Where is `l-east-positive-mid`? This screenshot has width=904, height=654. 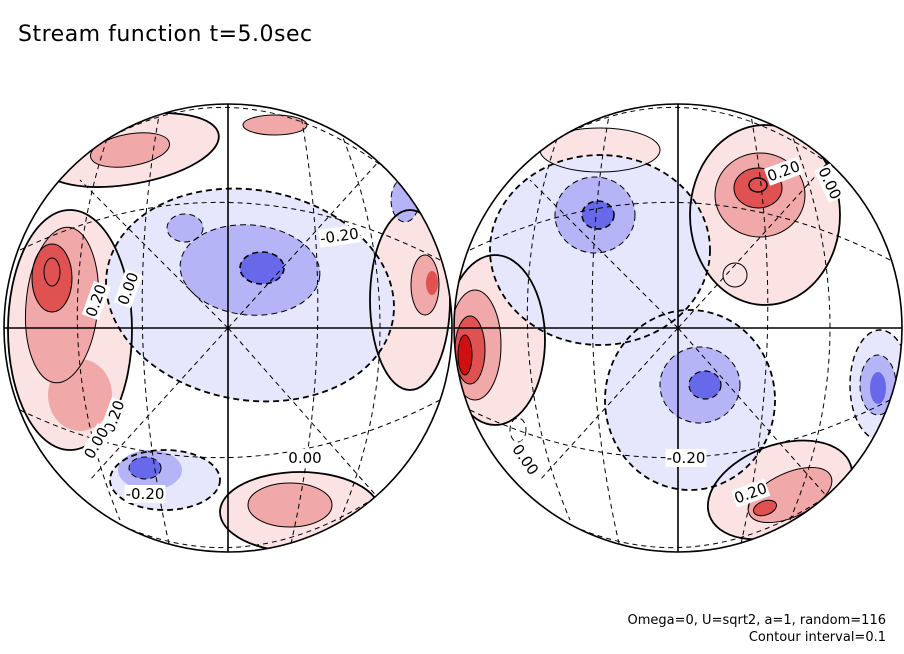 l-east-positive-mid is located at coordinates (425, 285).